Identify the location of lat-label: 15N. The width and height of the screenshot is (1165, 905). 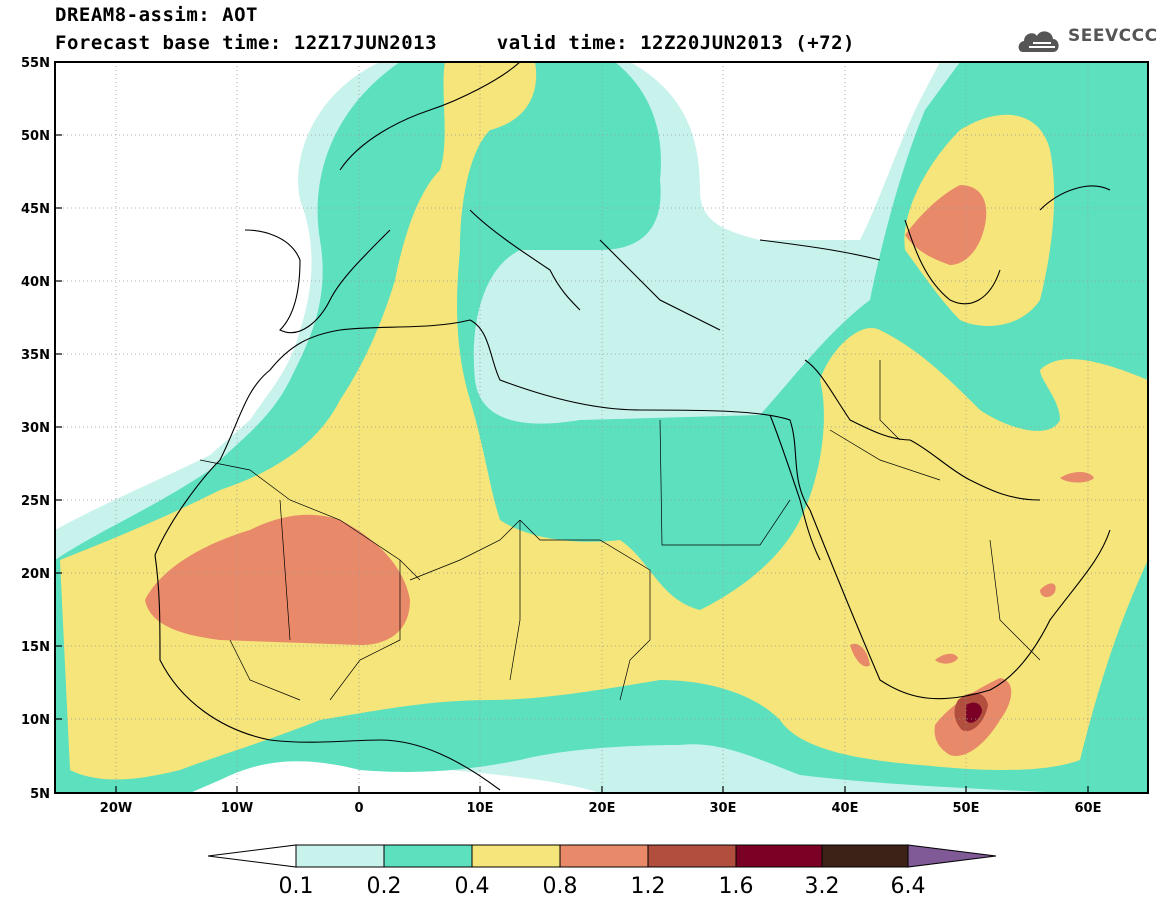
(35, 647).